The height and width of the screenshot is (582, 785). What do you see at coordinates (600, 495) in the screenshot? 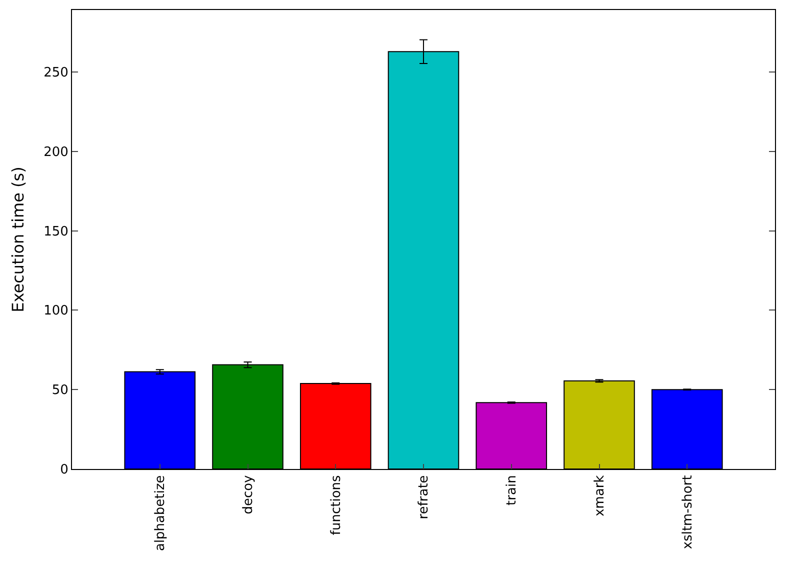
I see `x-tick-label: xmark` at bounding box center [600, 495].